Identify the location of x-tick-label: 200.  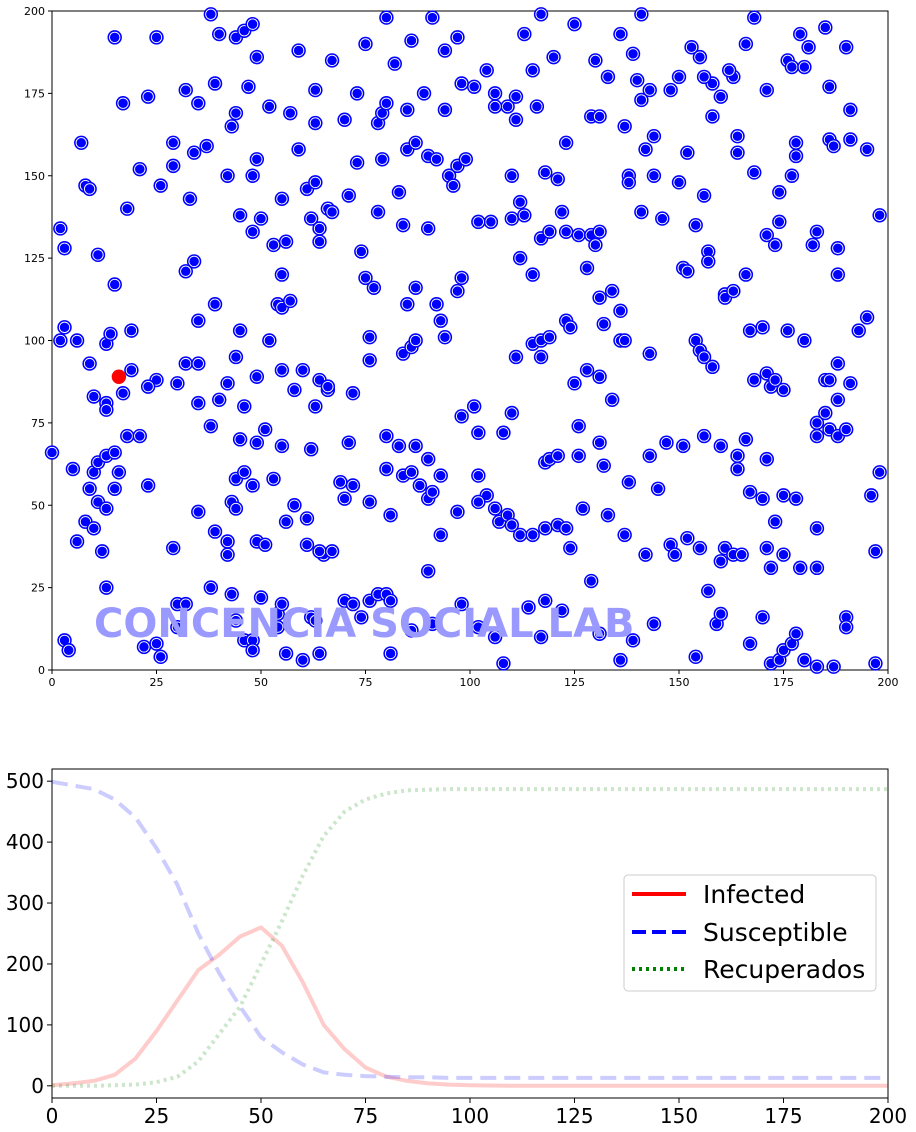
(888, 682).